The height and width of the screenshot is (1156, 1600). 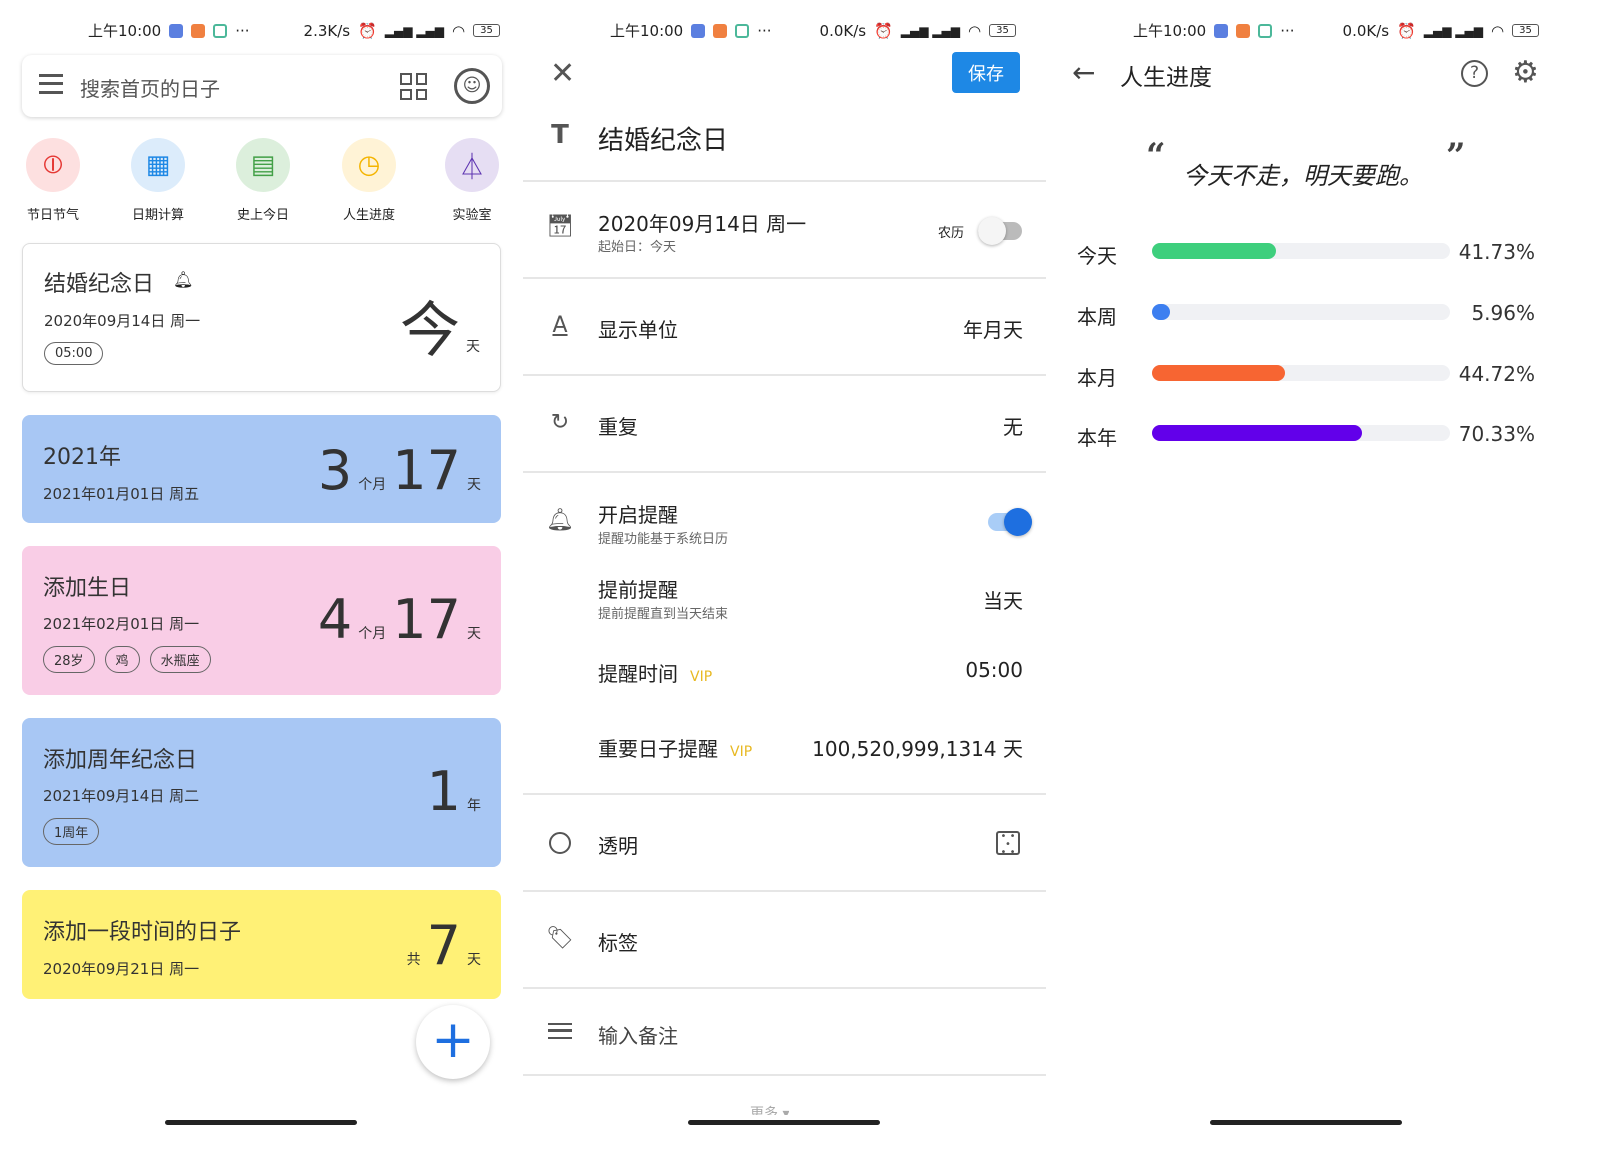 What do you see at coordinates (1003, 601) in the screenshot?
I see `advance-value: 当天` at bounding box center [1003, 601].